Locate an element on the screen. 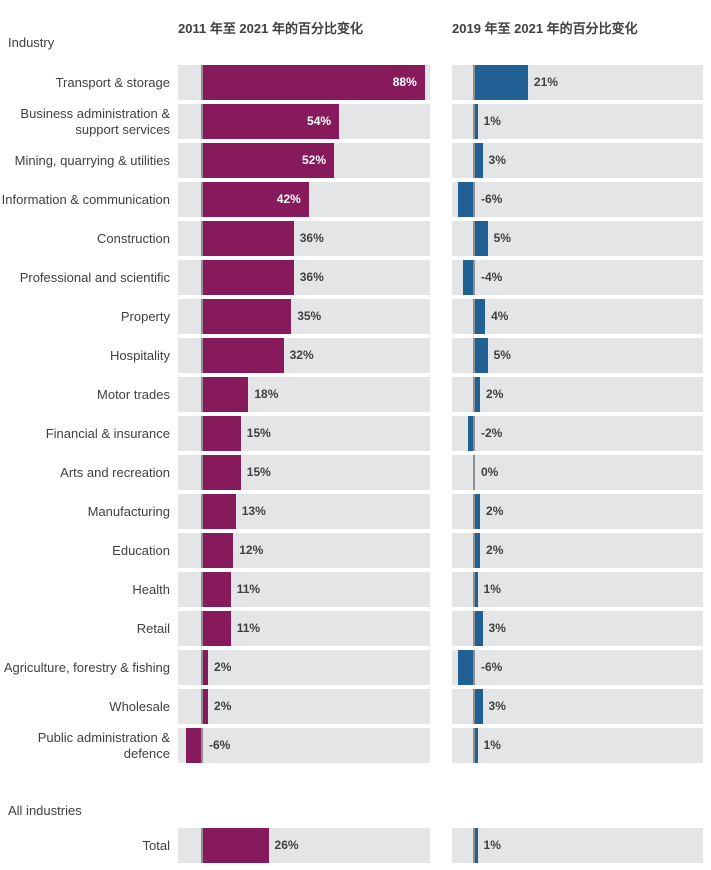  chart-row: Motor trades 18% 2% is located at coordinates (355, 396).